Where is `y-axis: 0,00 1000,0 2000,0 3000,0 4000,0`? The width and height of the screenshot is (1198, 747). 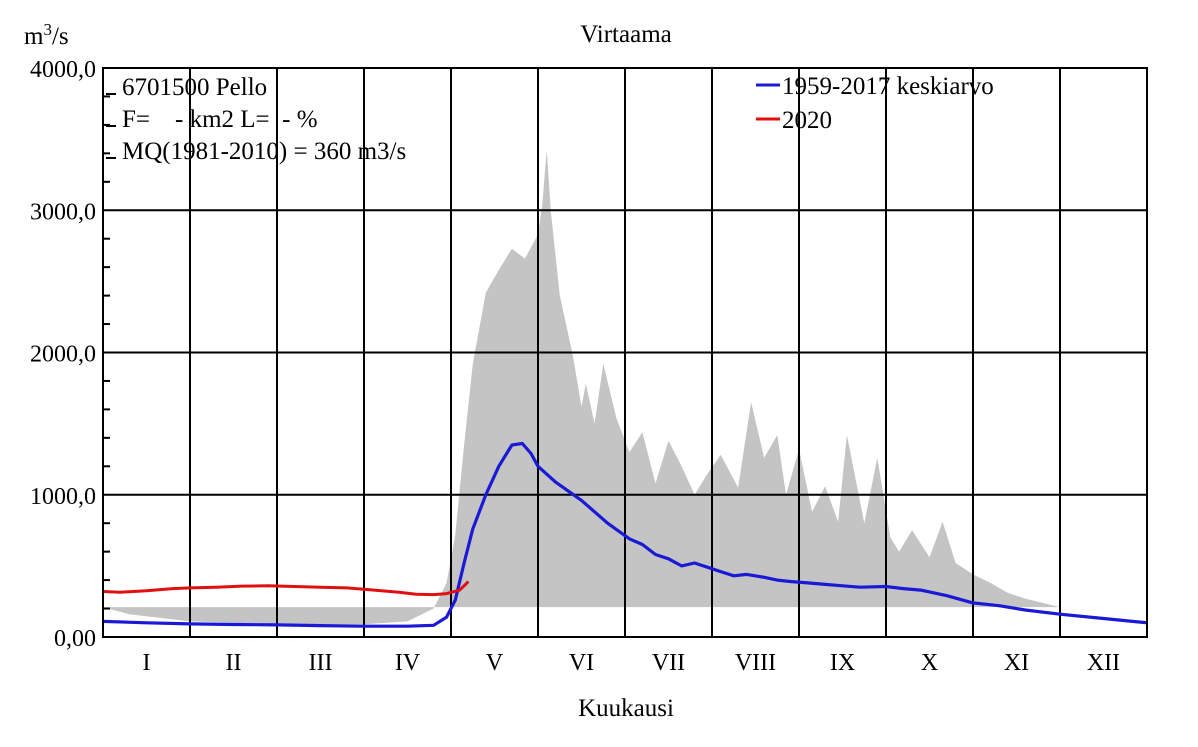 y-axis: 0,00 1000,0 2000,0 3000,0 4000,0 is located at coordinates (70, 354).